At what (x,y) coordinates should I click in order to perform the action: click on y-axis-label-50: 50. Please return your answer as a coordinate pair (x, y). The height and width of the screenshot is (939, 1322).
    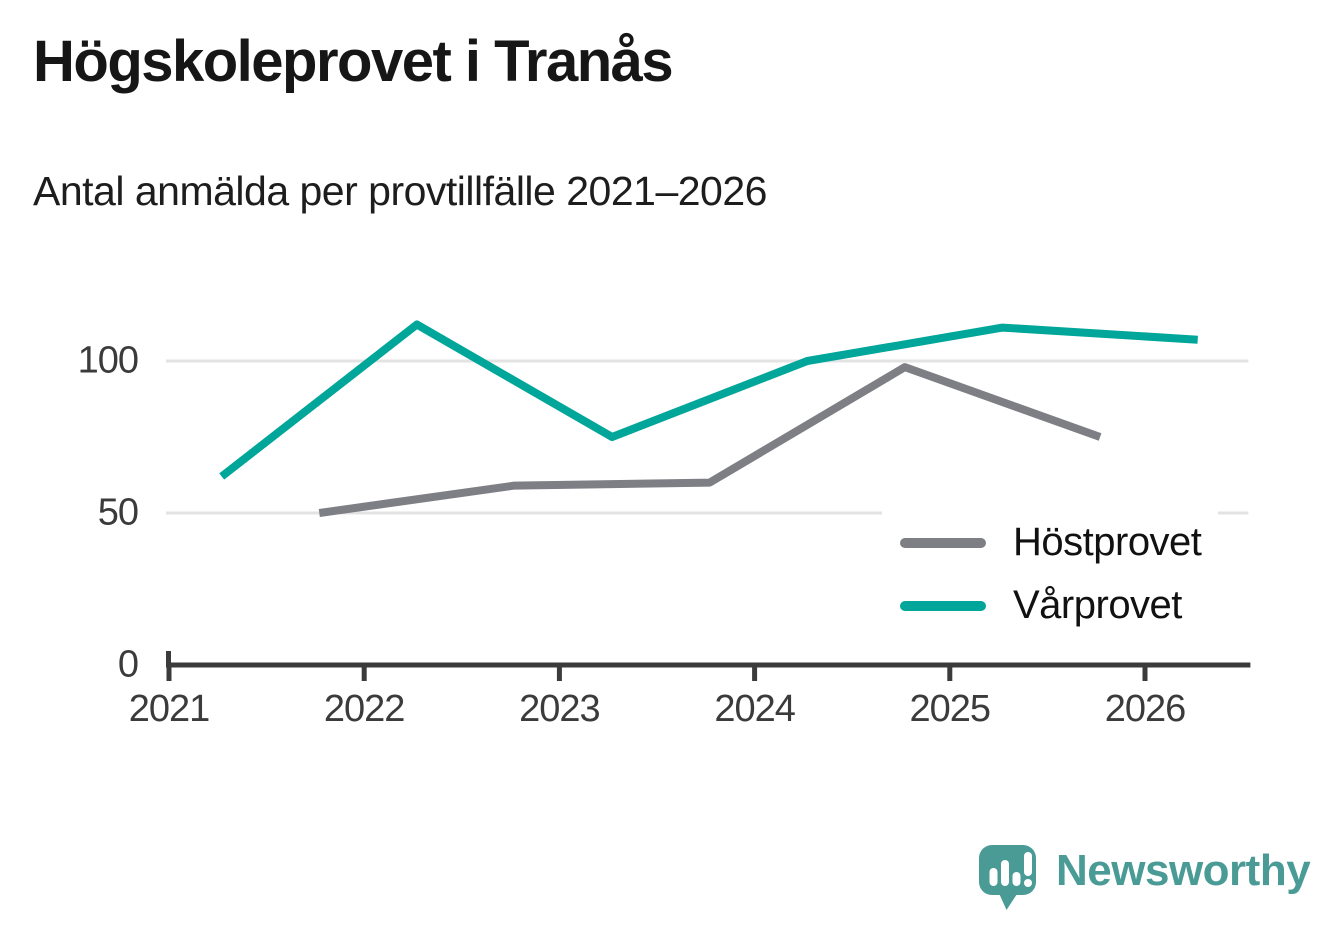
    Looking at the image, I should click on (118, 512).